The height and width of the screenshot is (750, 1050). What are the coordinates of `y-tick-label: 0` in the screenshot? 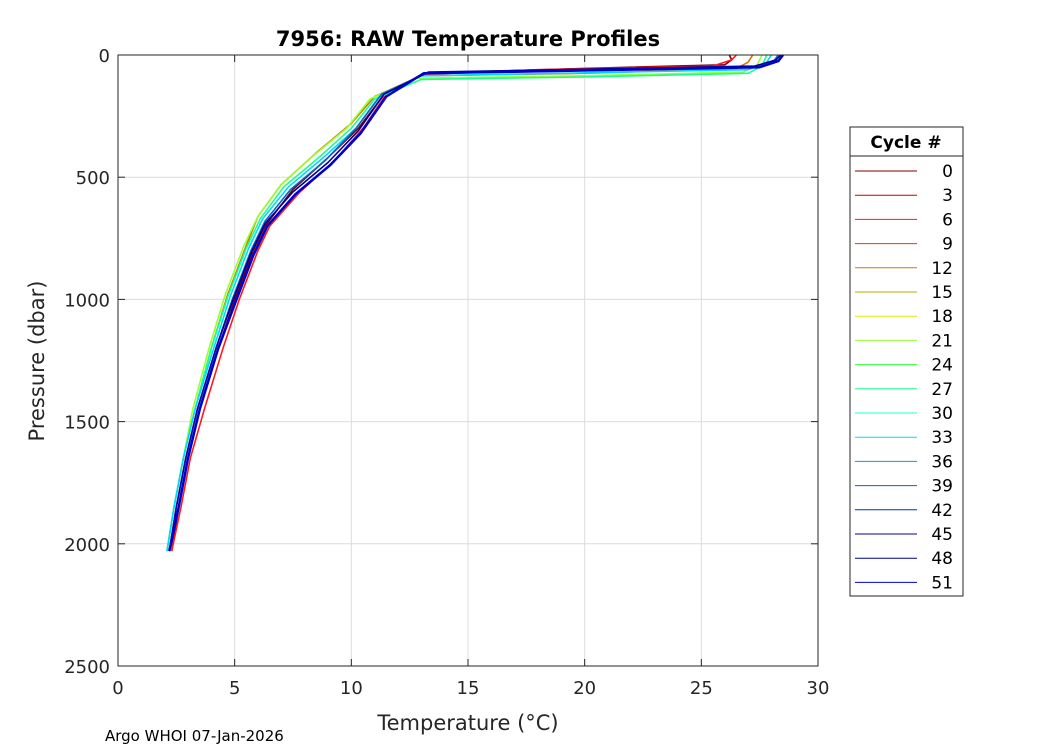 It's located at (104, 56).